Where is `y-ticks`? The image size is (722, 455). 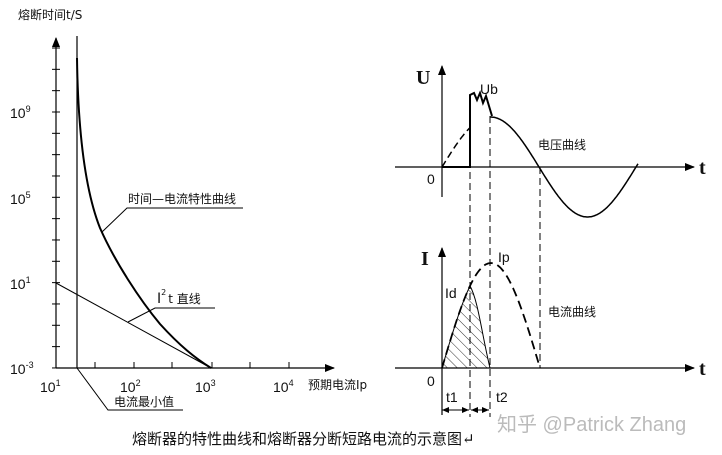
y-ticks is located at coordinates (56, 208).